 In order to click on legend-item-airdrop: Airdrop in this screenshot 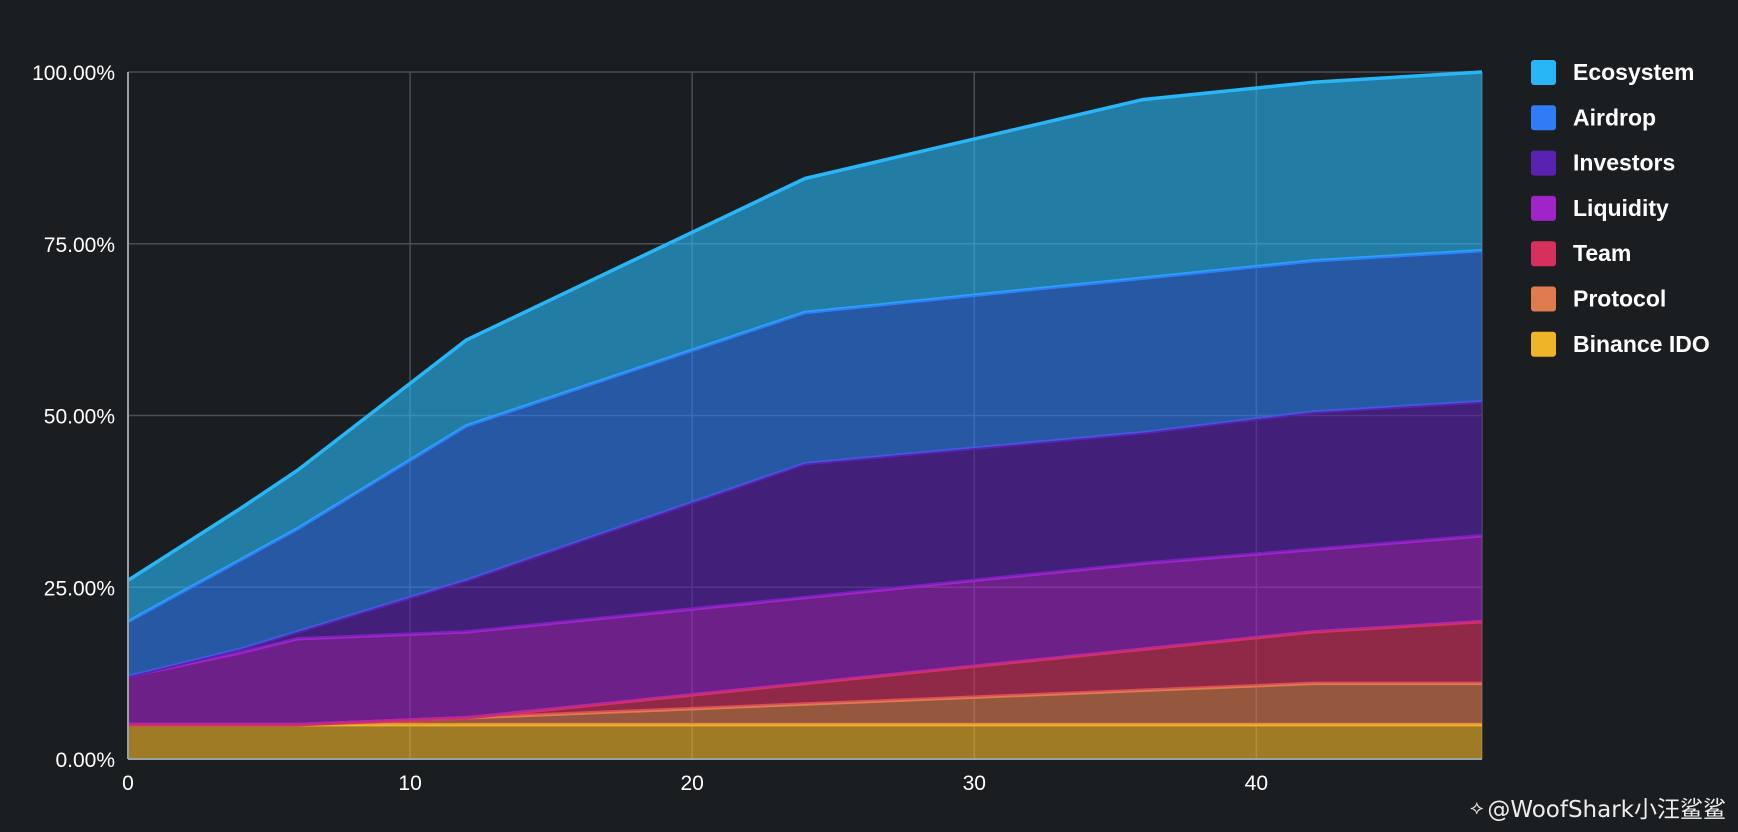, I will do `click(1593, 117)`.